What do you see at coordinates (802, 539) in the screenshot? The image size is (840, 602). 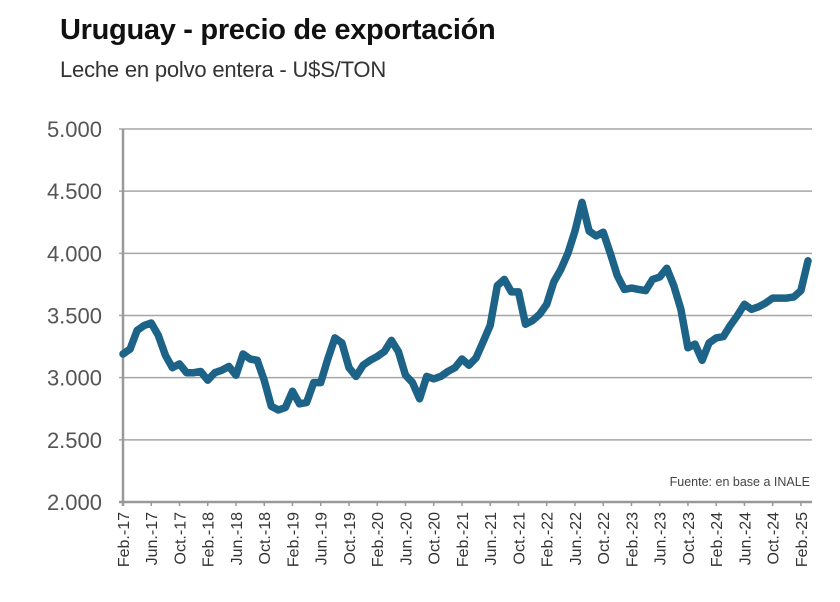 I see `x-tick-label: Feb.-25` at bounding box center [802, 539].